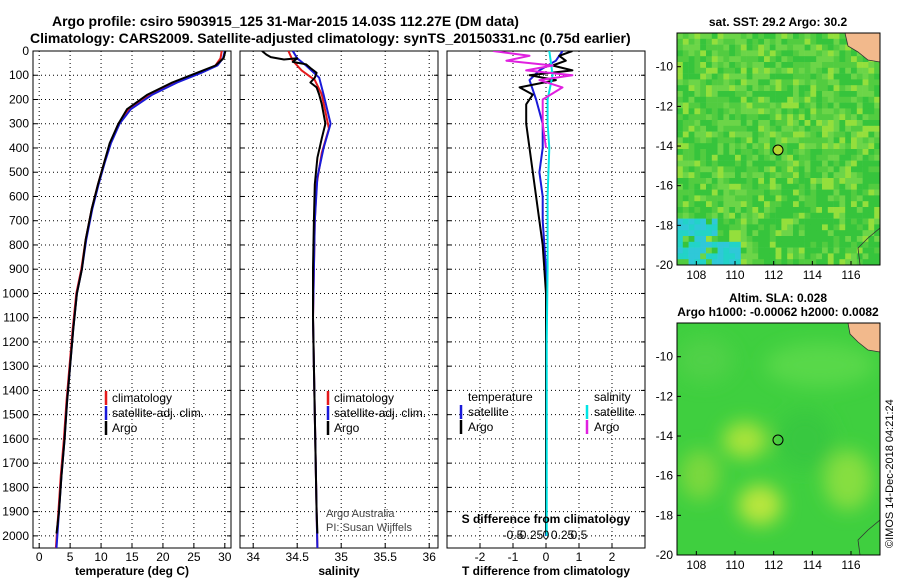 This screenshot has width=900, height=580. Describe the element at coordinates (360, 514) in the screenshot. I see `credit-line-1: Argo Australia` at that location.